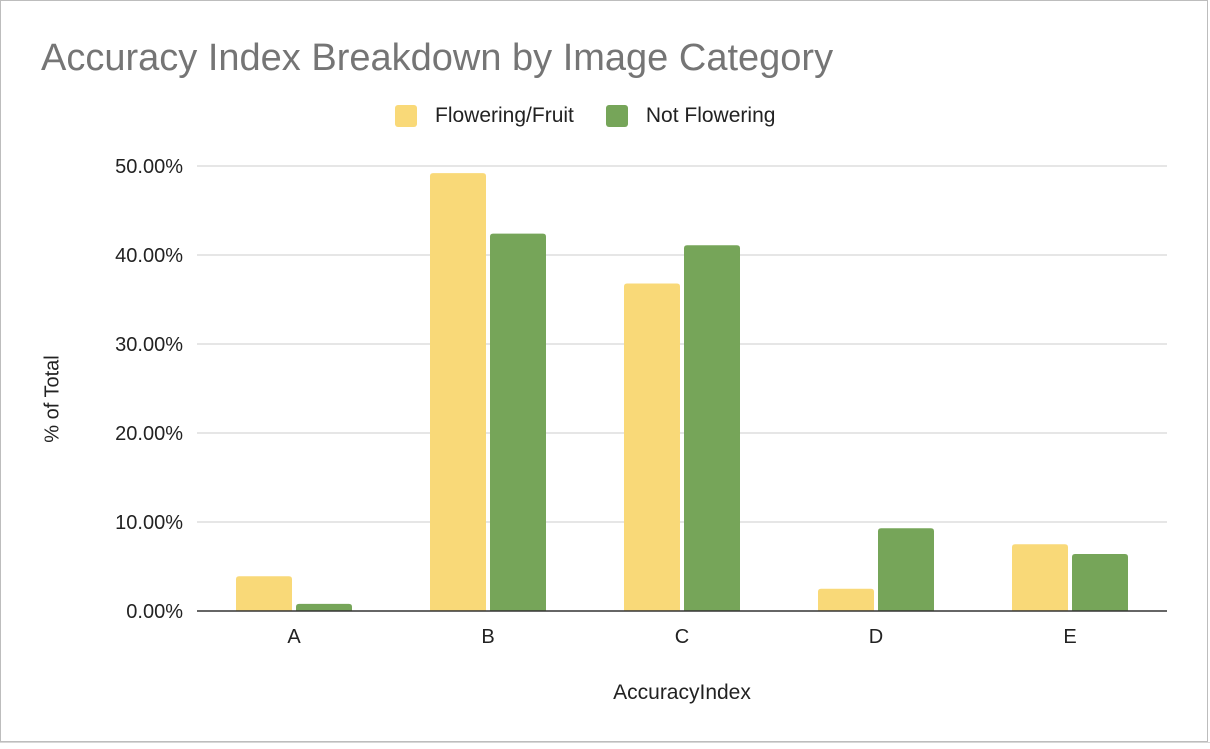  Describe the element at coordinates (682, 637) in the screenshot. I see `x-tick-label: C` at that location.